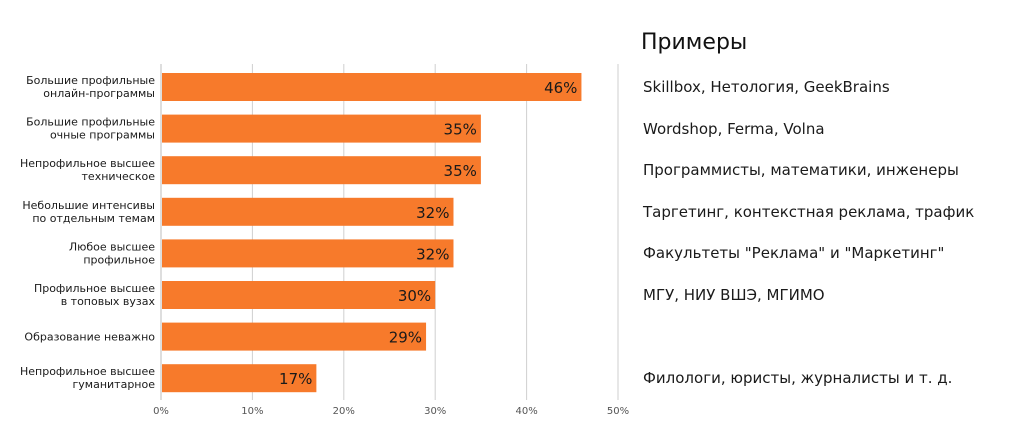 Image resolution: width=1024 pixels, height=425 pixels. I want to click on category-label: онлайн-программы, so click(99, 93).